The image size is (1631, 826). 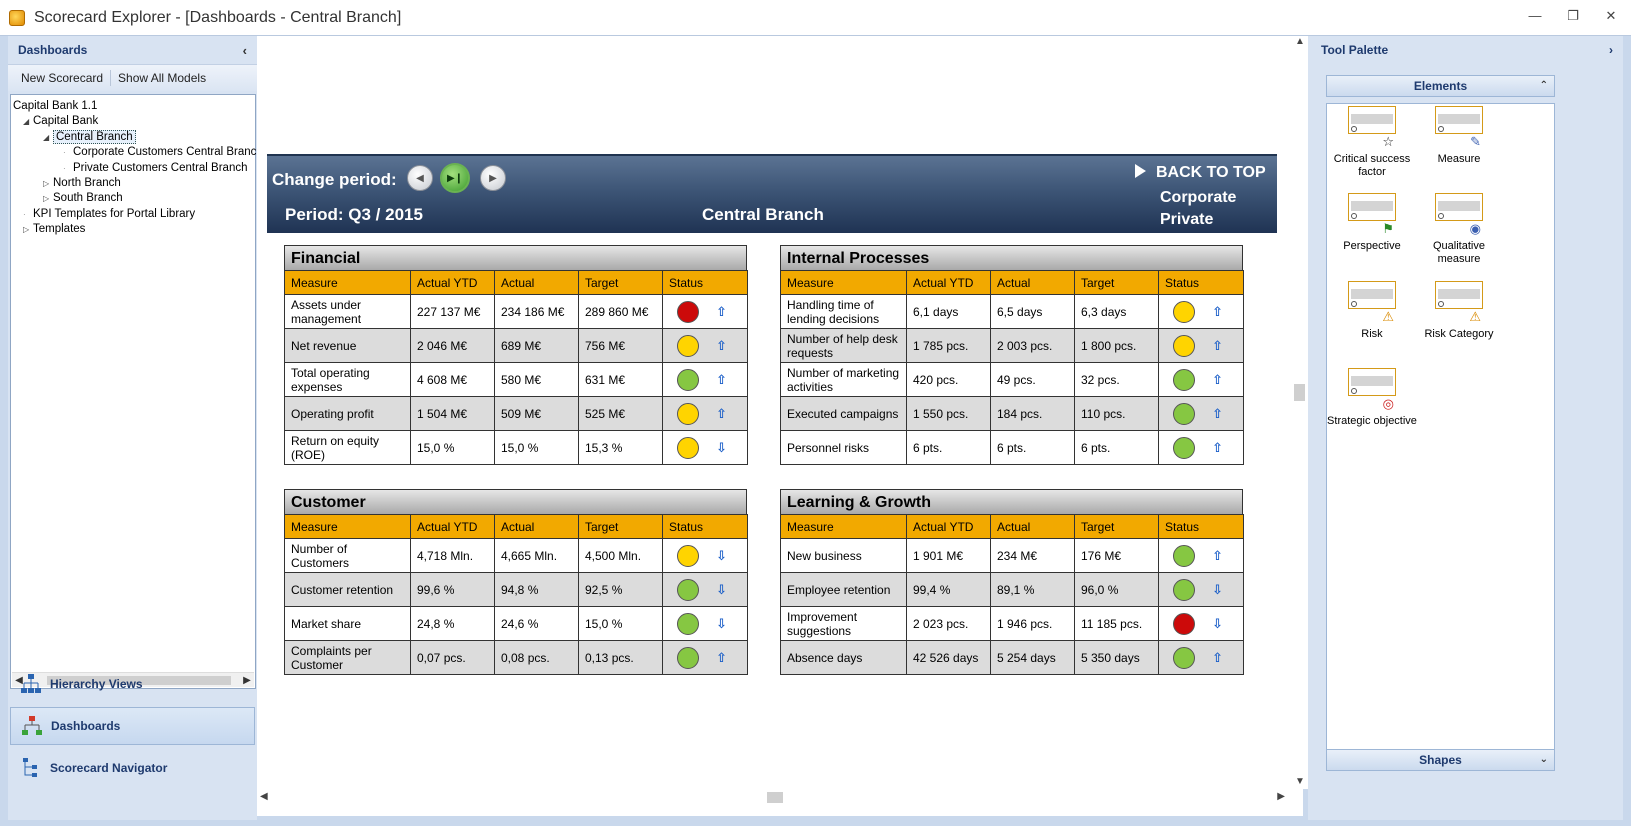 I want to click on measure-cell: Personnel risks, so click(x=843, y=447).